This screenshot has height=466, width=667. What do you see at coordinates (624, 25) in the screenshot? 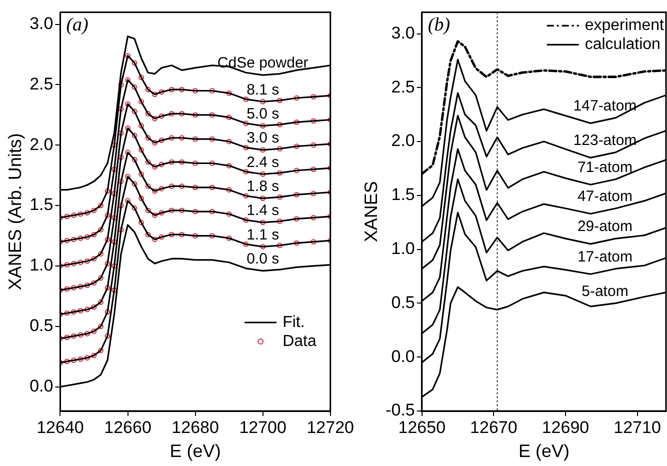
I see `legend-label: experiment` at bounding box center [624, 25].